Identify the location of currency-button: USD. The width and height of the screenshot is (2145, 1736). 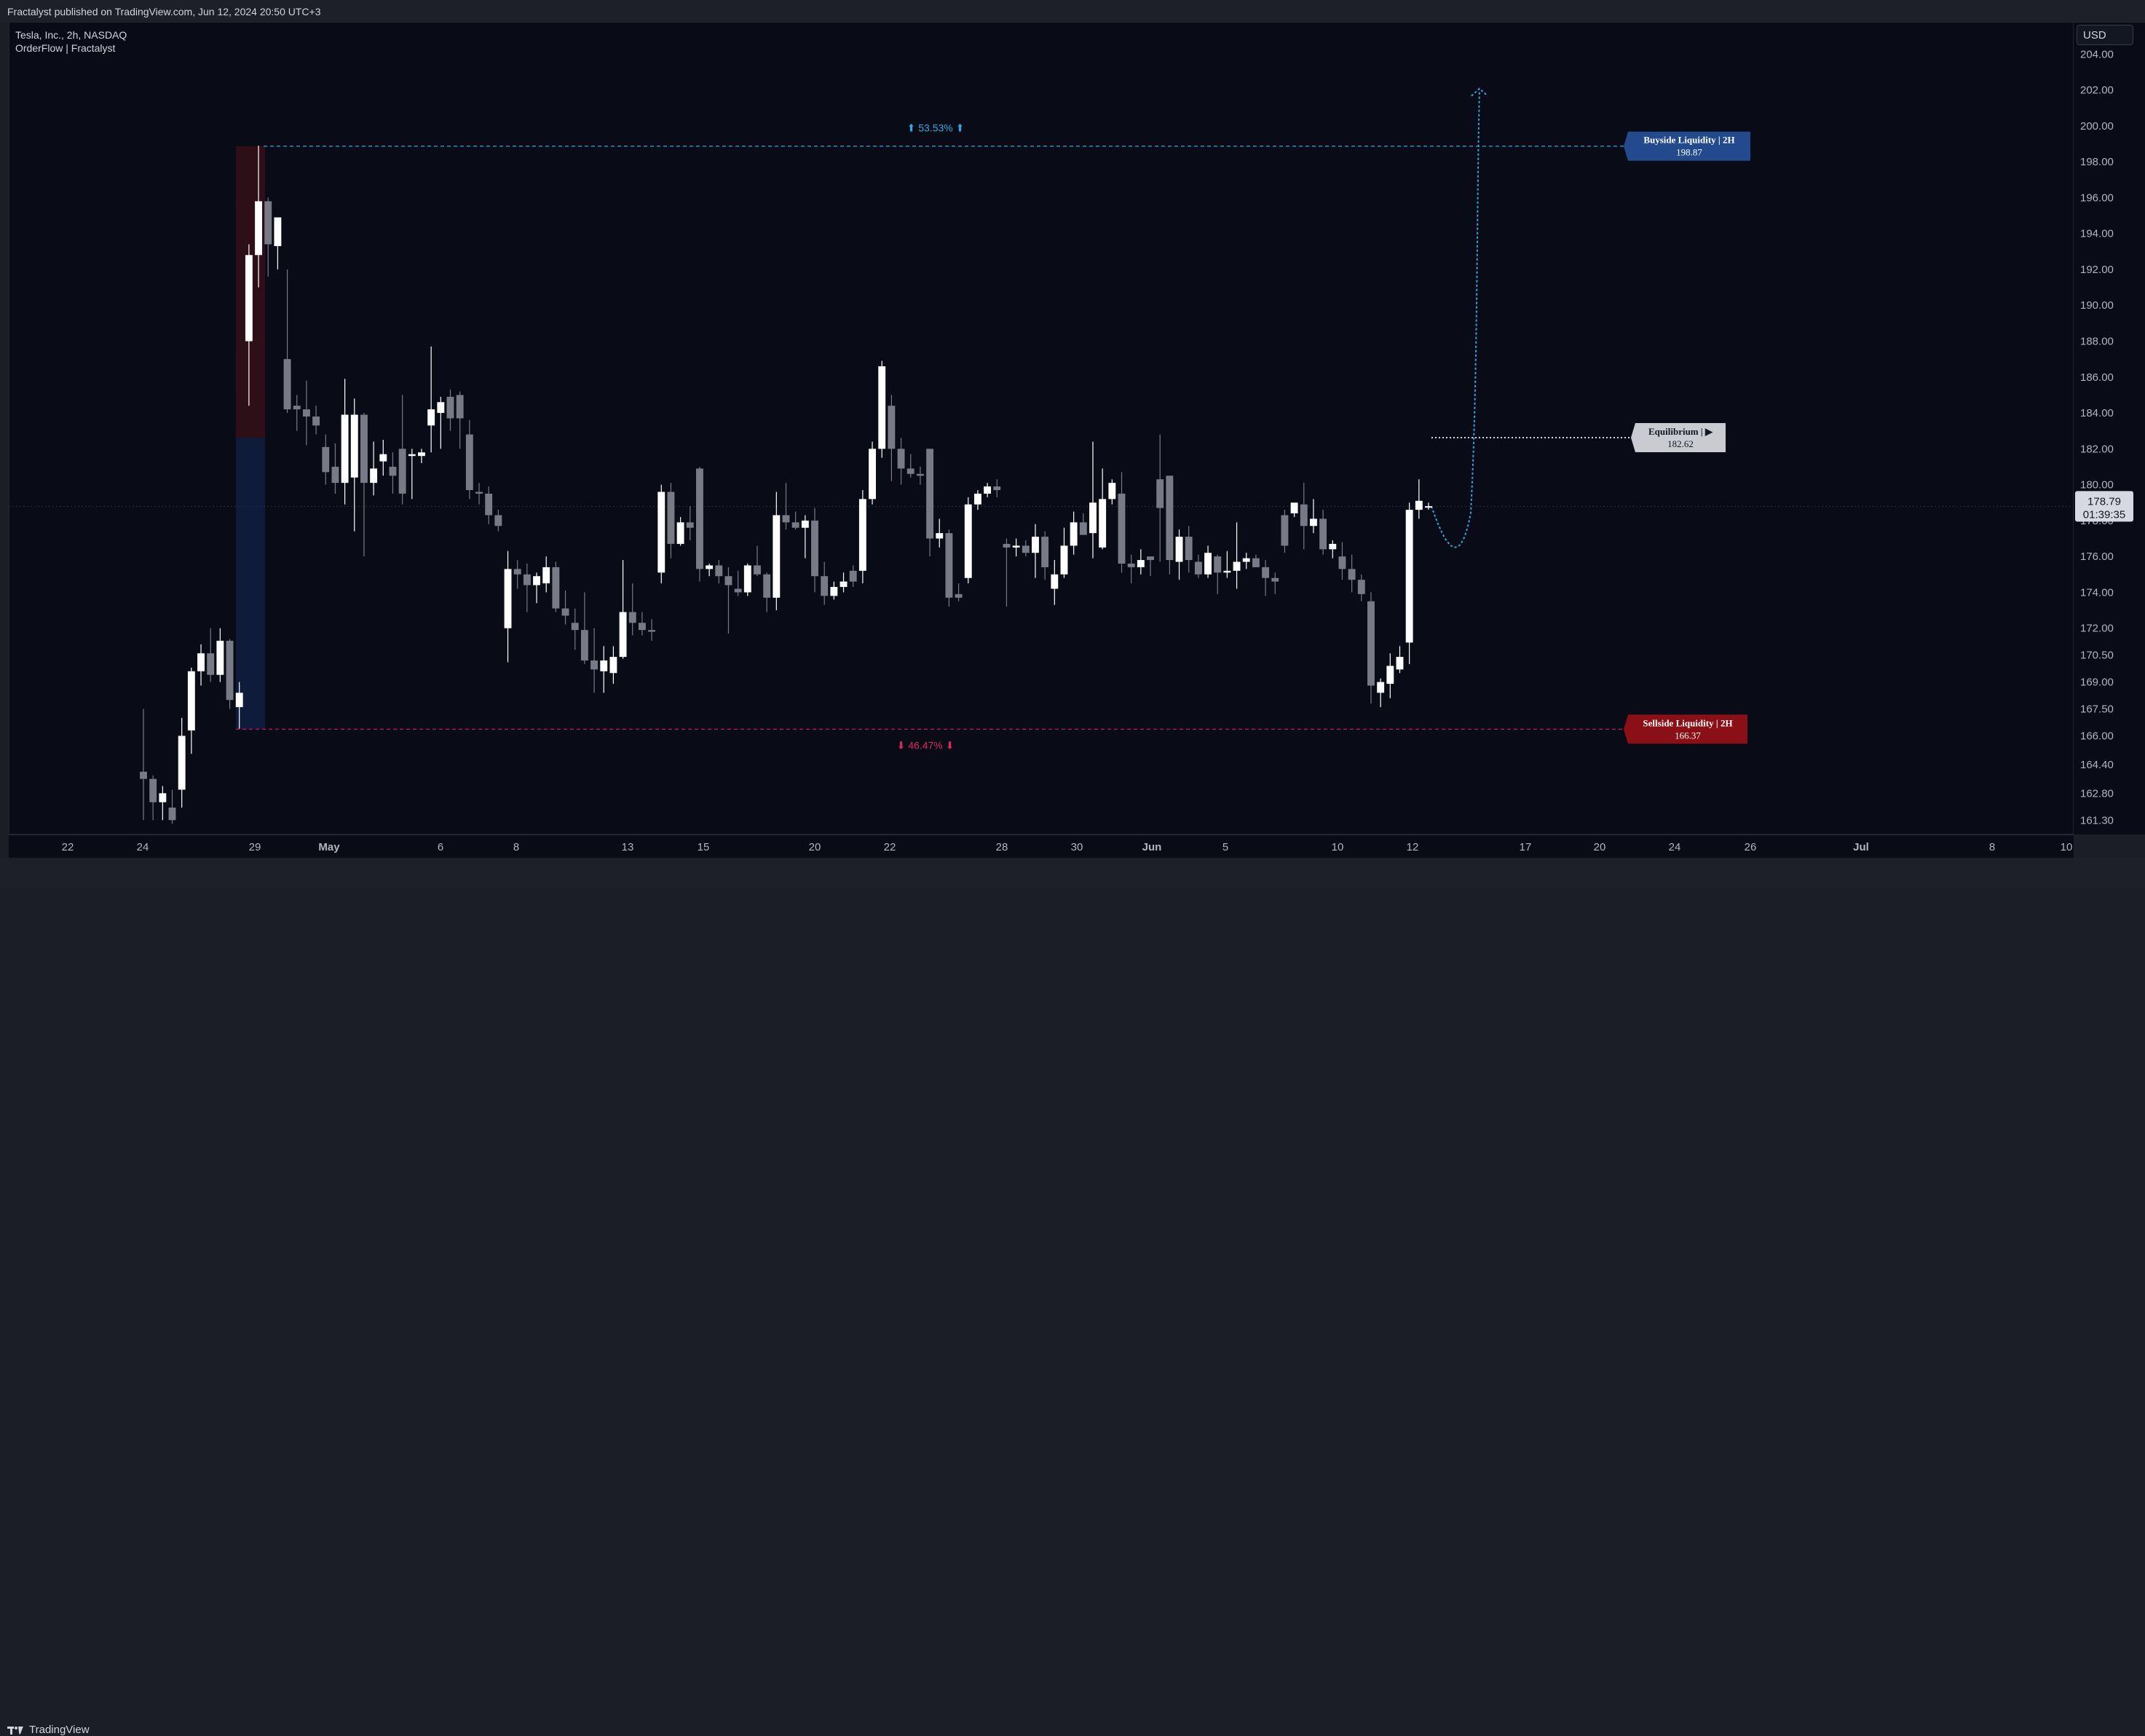
(2105, 35).